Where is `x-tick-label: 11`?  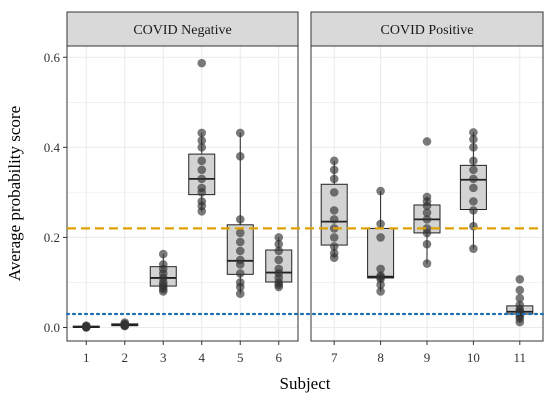 x-tick-label: 11 is located at coordinates (520, 357).